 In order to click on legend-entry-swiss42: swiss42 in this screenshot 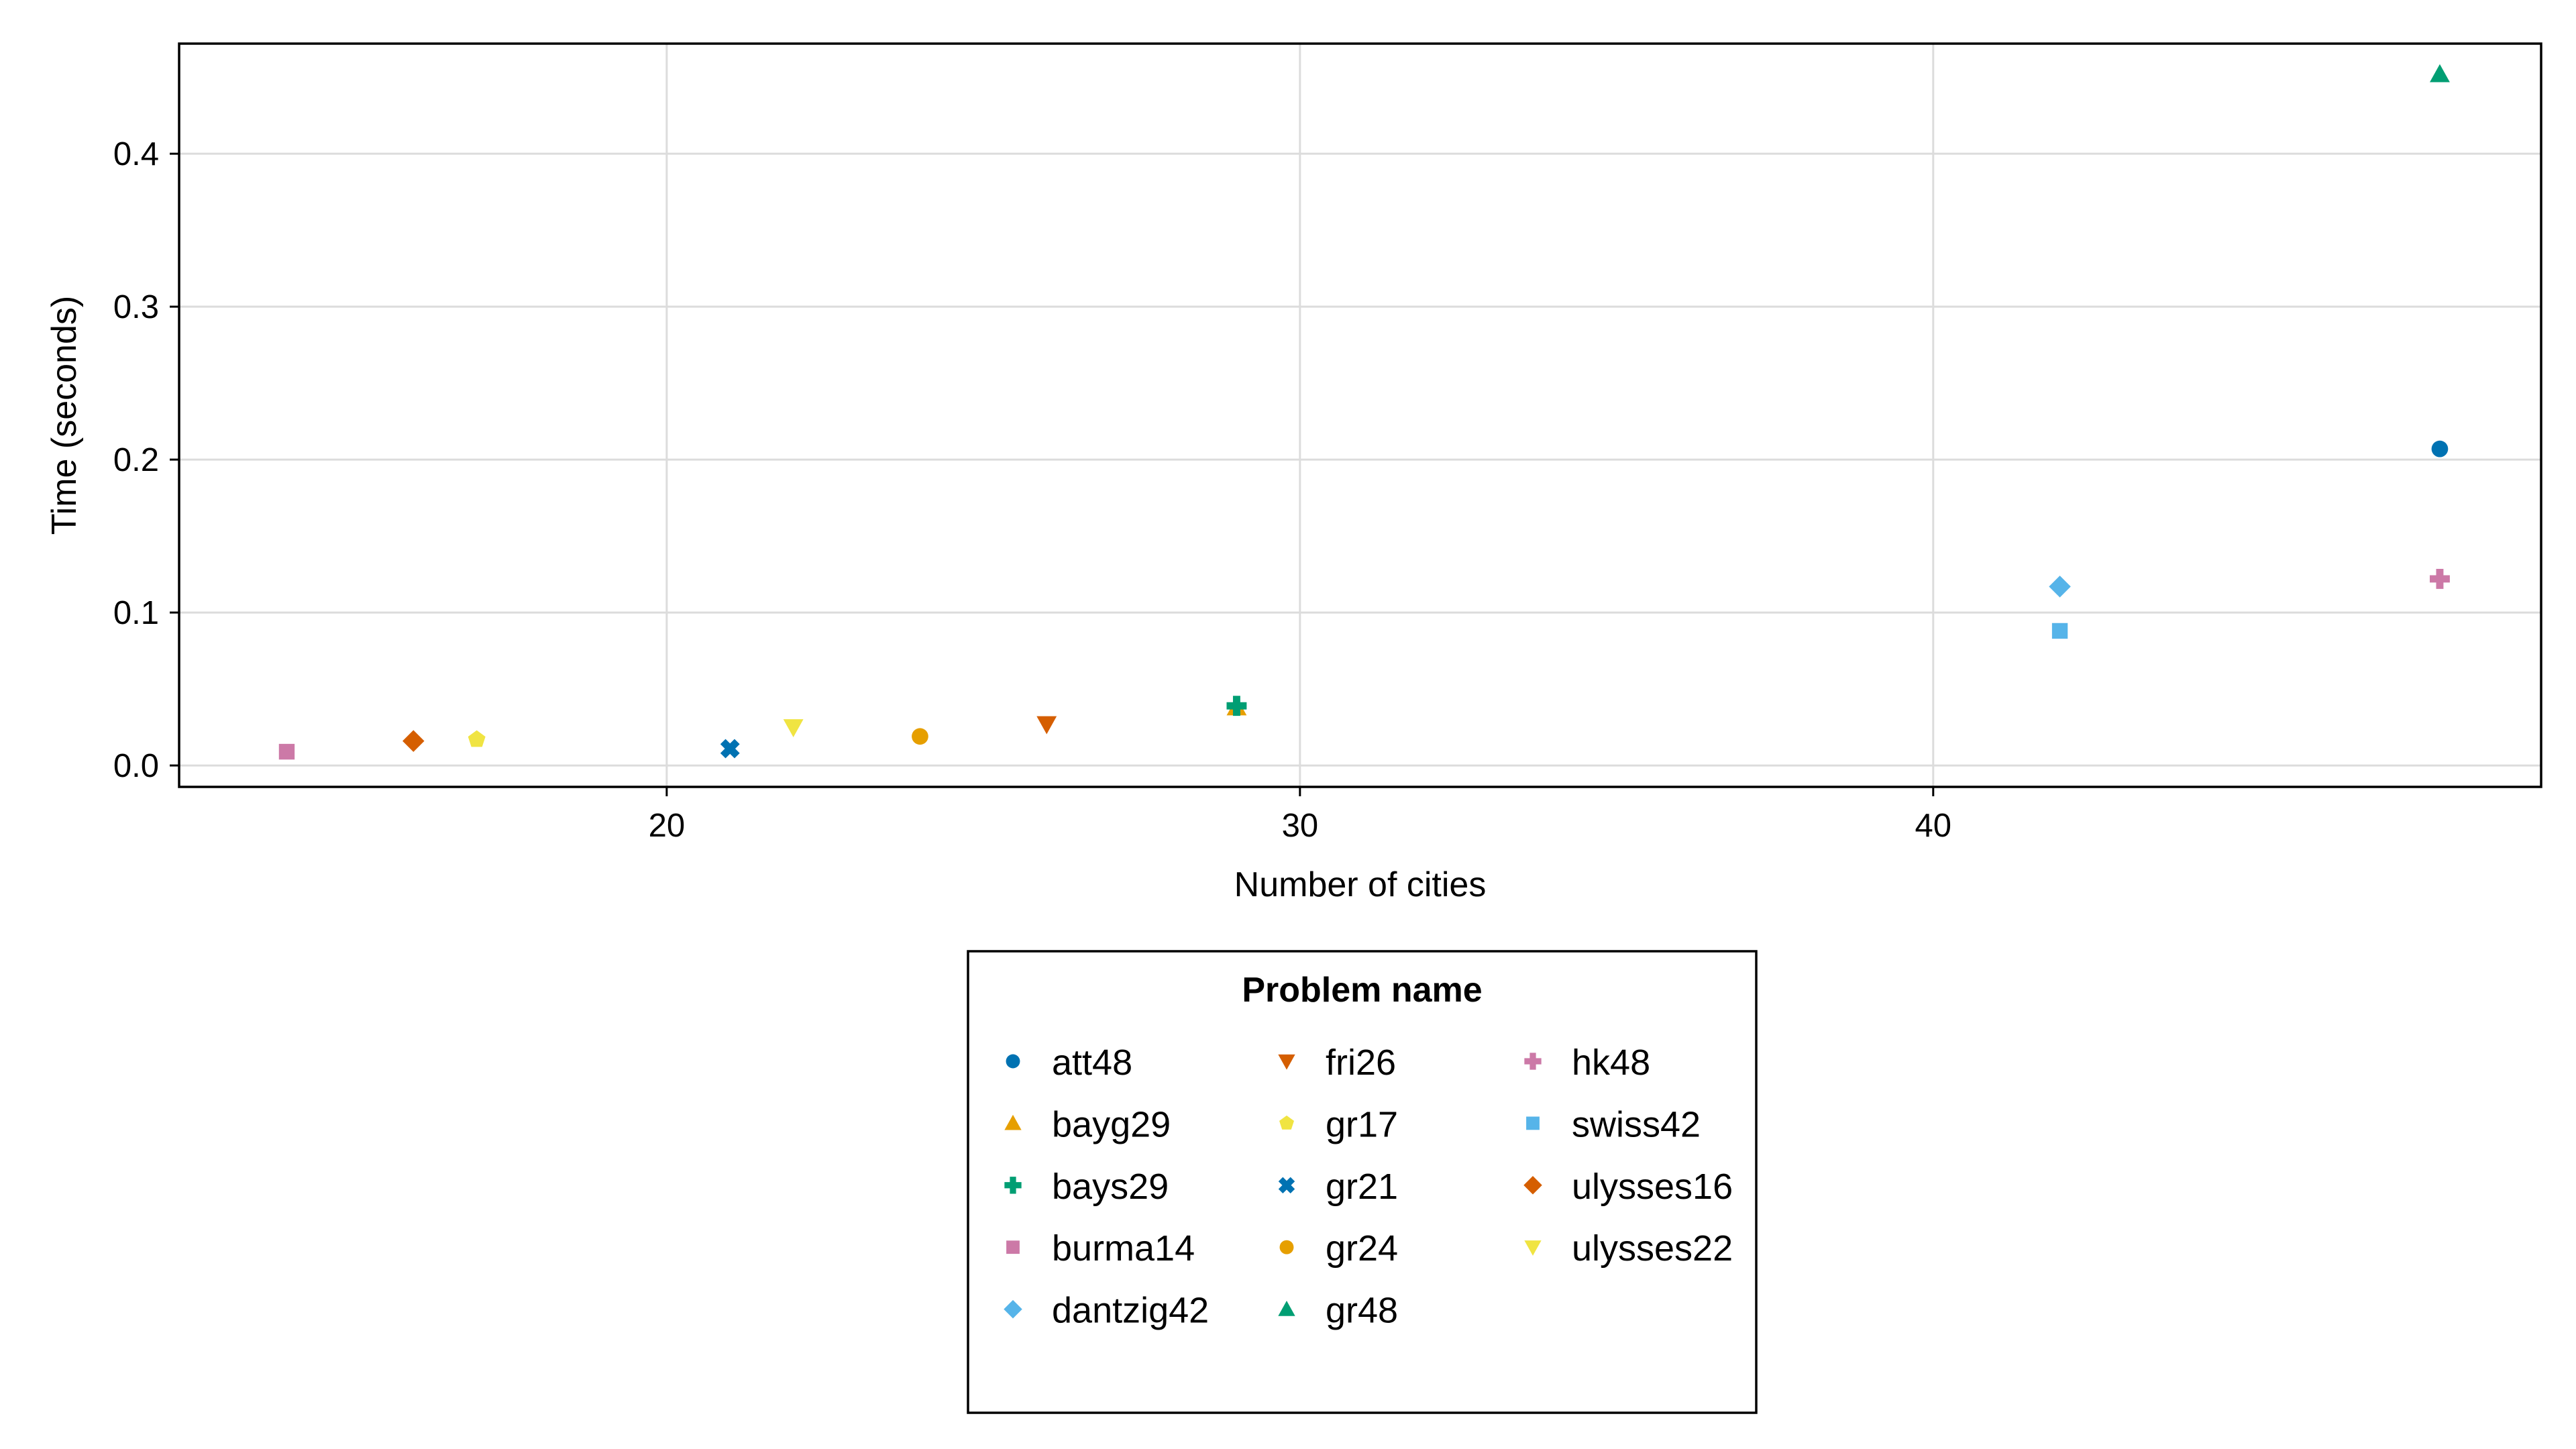, I will do `click(1613, 1124)`.